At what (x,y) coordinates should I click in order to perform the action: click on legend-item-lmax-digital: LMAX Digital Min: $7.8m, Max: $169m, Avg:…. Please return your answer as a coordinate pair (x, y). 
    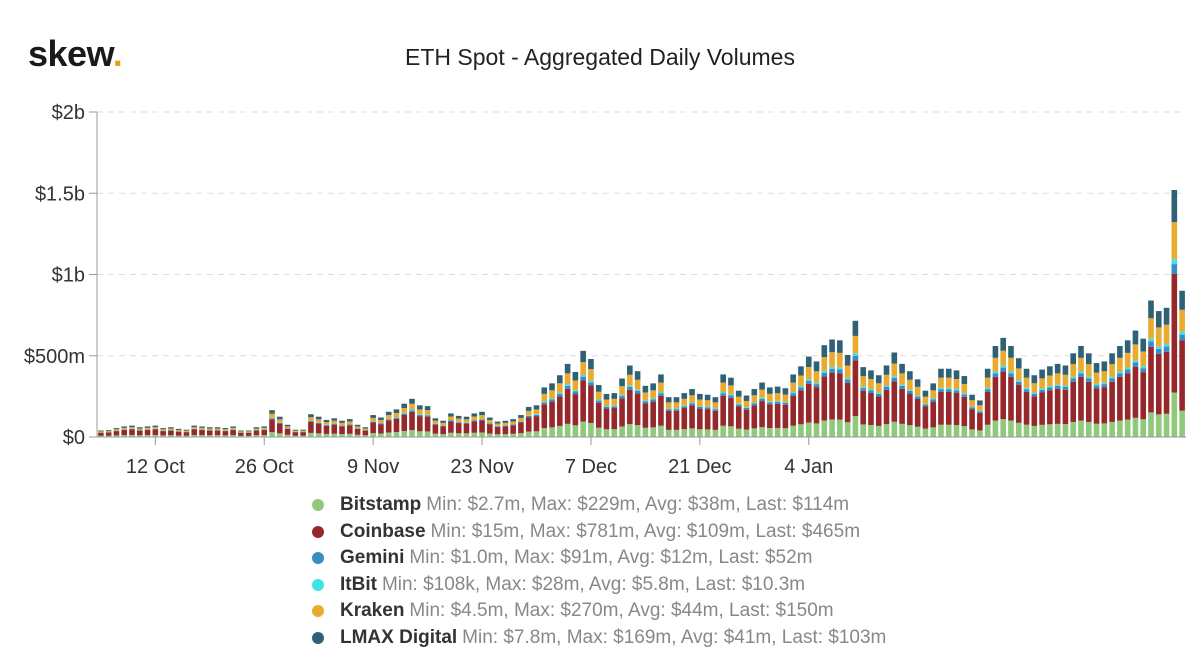
    Looking at the image, I should click on (599, 638).